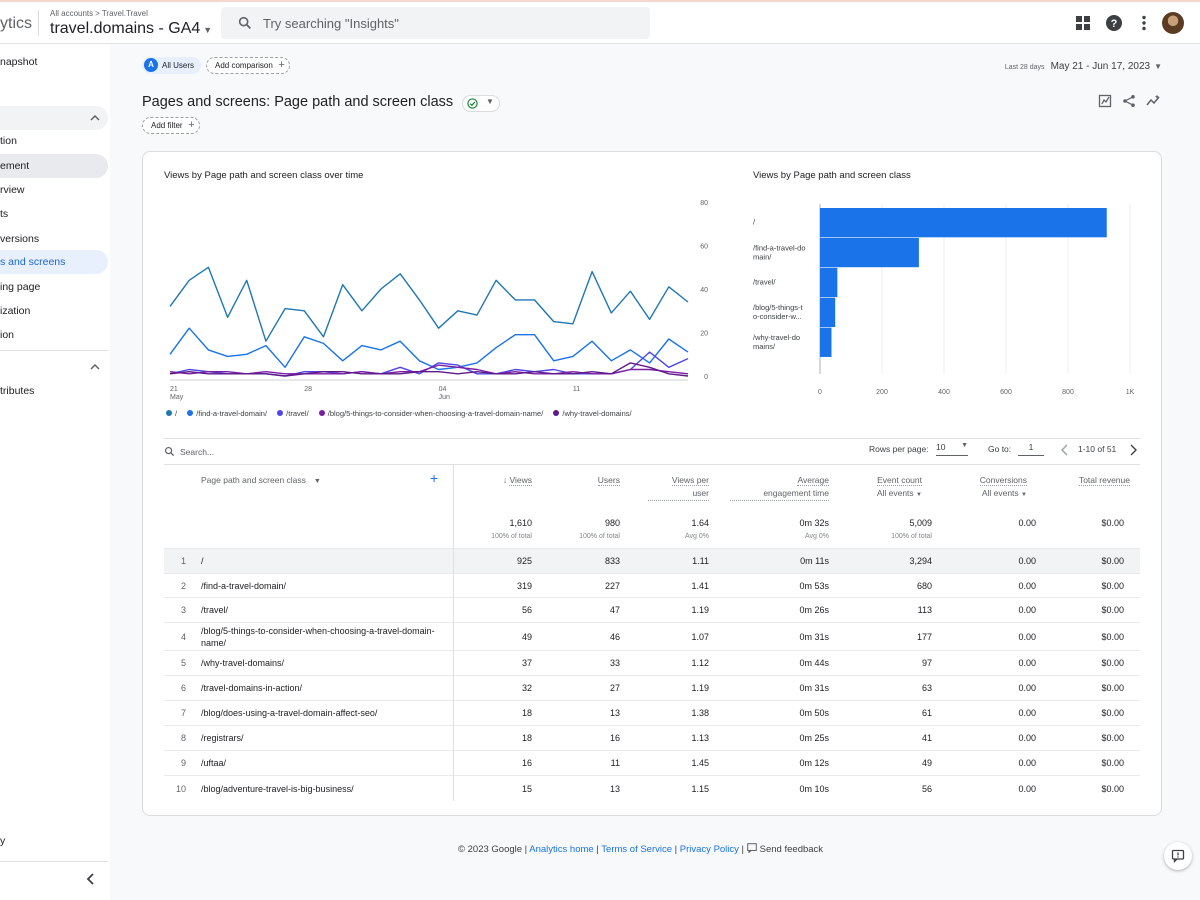 This screenshot has width=1200, height=900. Describe the element at coordinates (15, 311) in the screenshot. I see `sidebar-item-monetization: ization` at that location.